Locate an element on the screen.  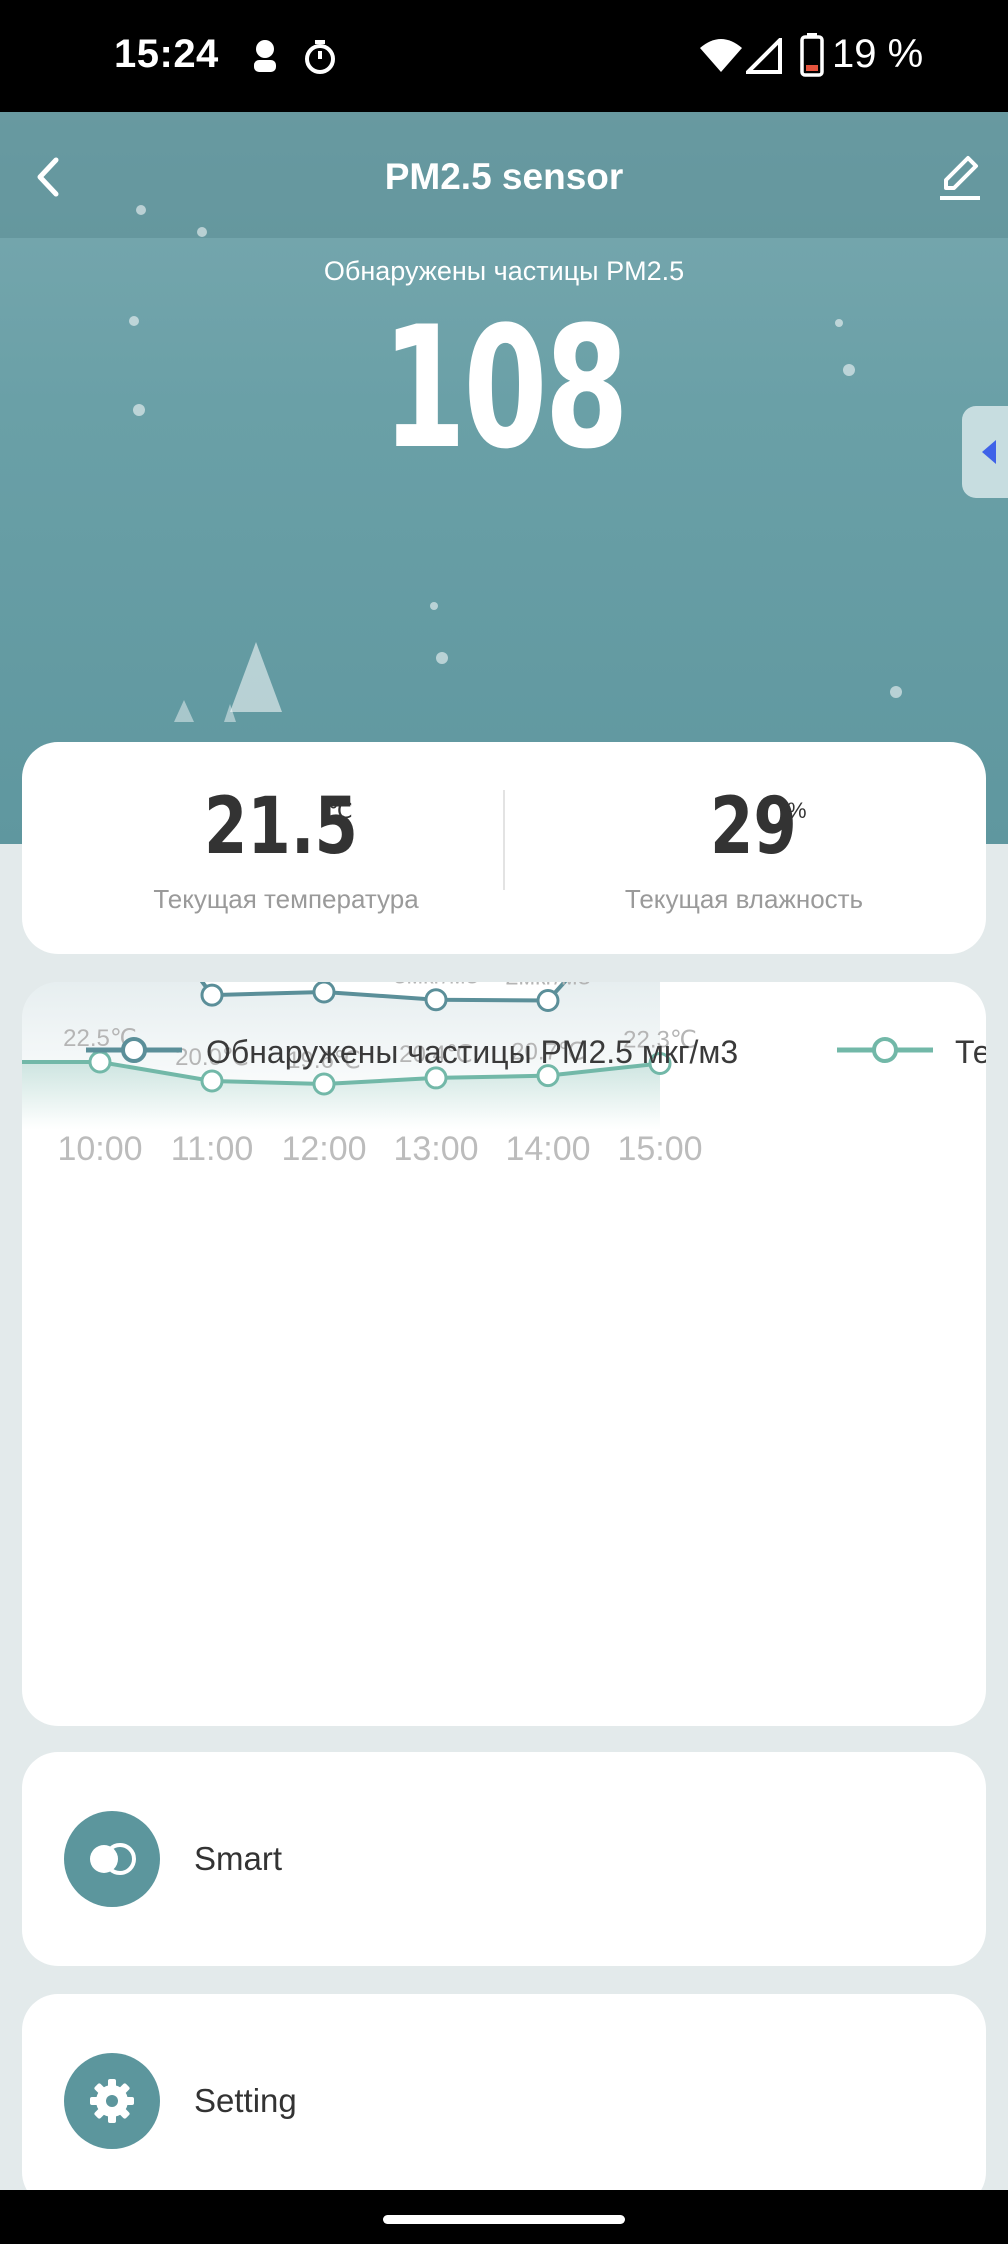
account-icon is located at coordinates (265, 56).